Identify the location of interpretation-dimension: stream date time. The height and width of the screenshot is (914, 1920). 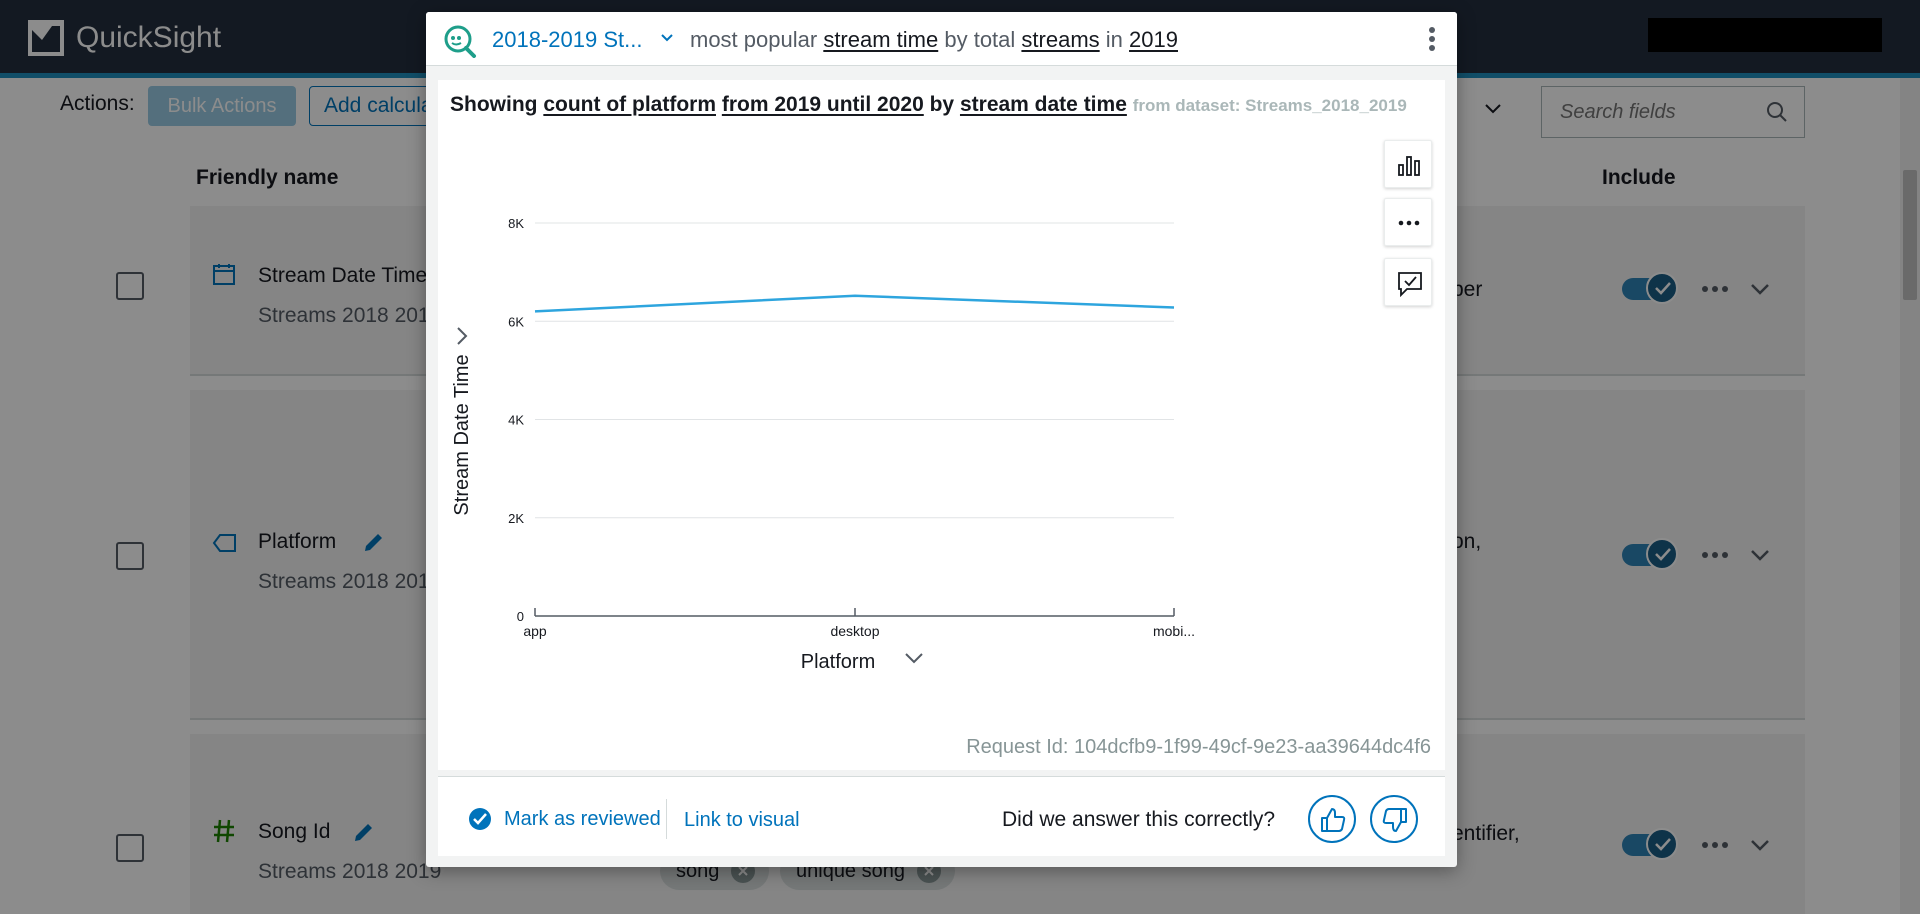
(1043, 104).